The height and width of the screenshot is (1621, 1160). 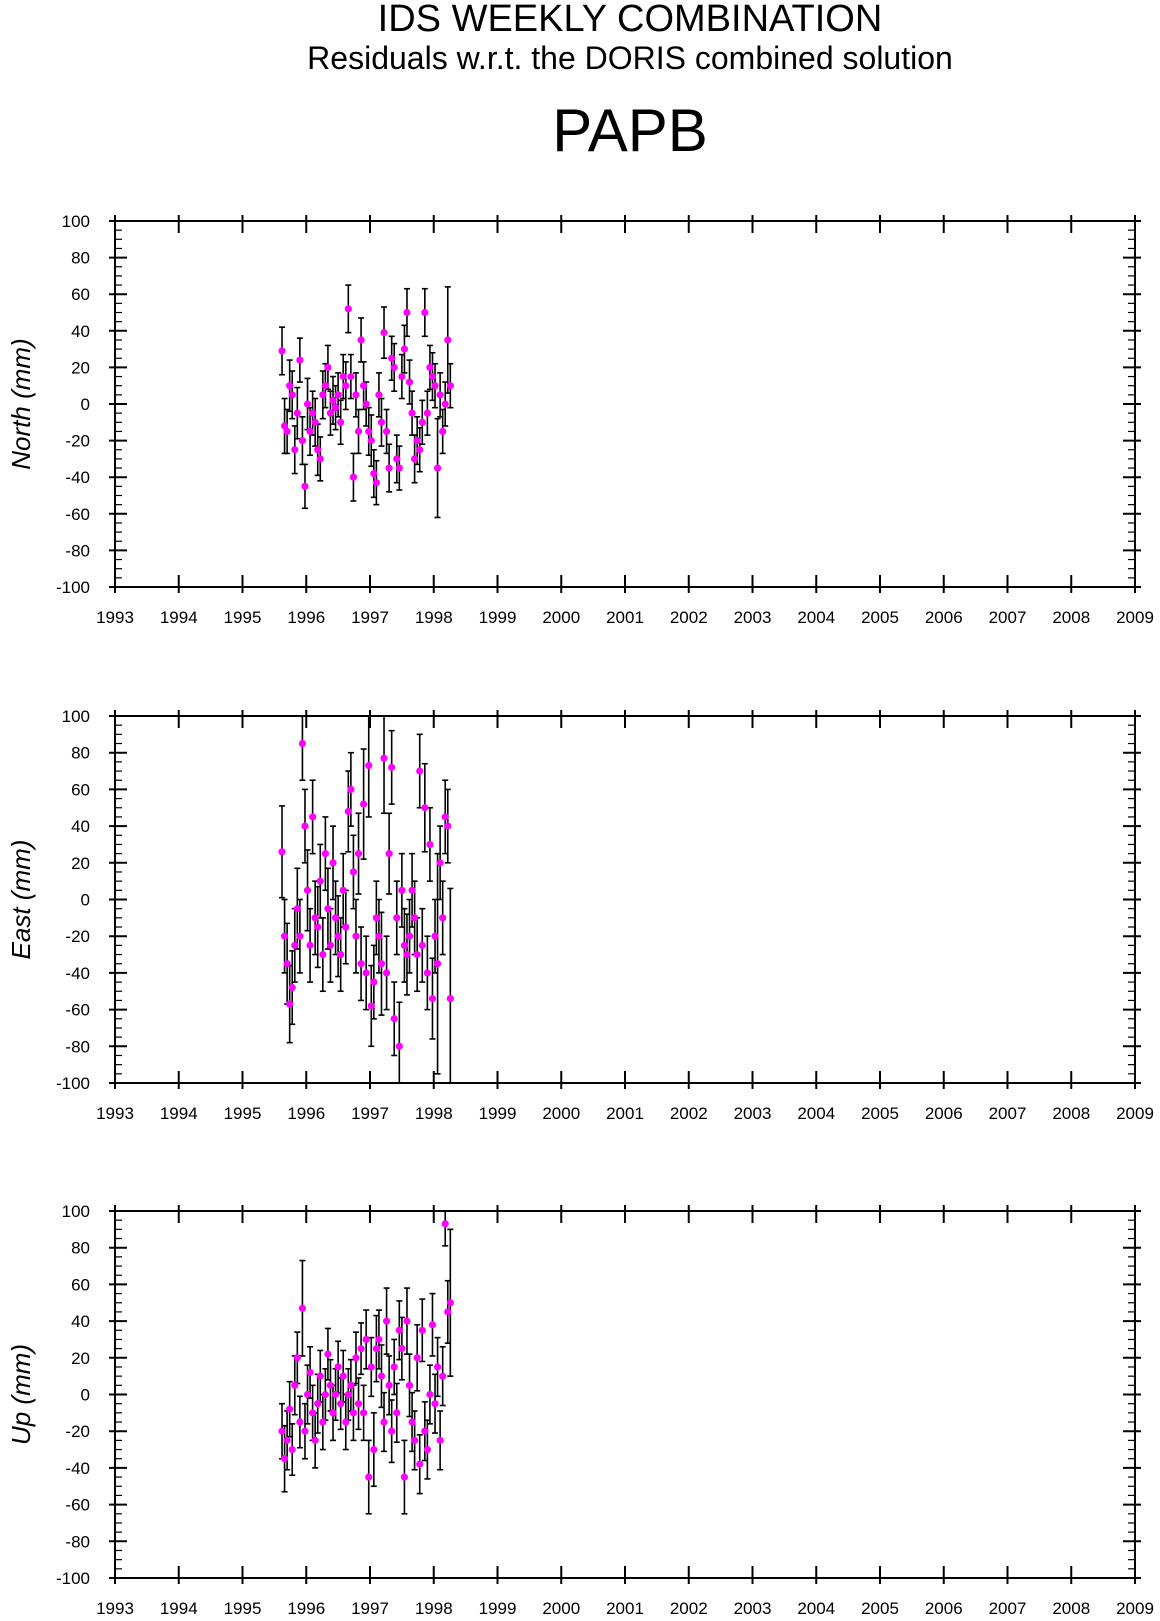 What do you see at coordinates (561, 1608) in the screenshot?
I see `x-tick-label: 2000` at bounding box center [561, 1608].